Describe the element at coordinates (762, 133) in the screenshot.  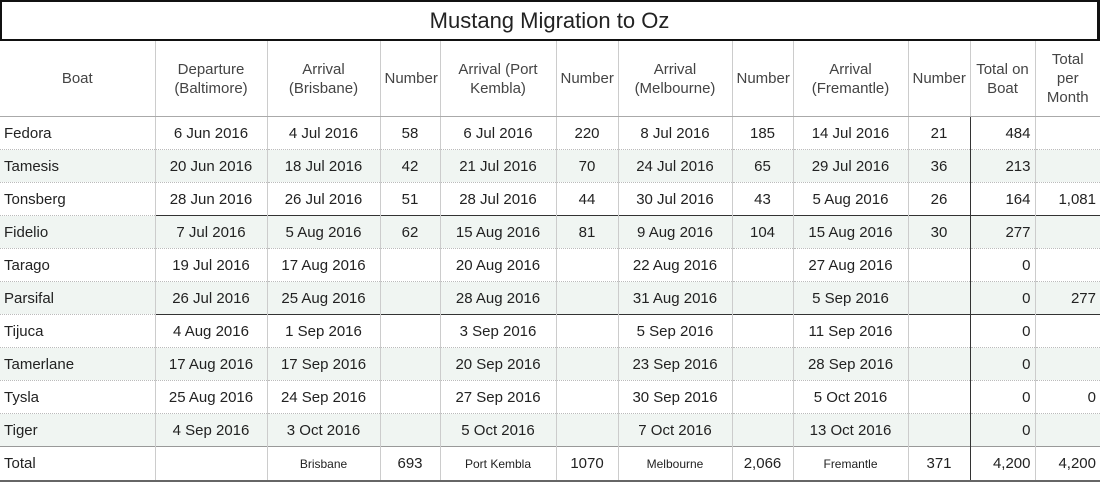
I see `table-cell: 185` at that location.